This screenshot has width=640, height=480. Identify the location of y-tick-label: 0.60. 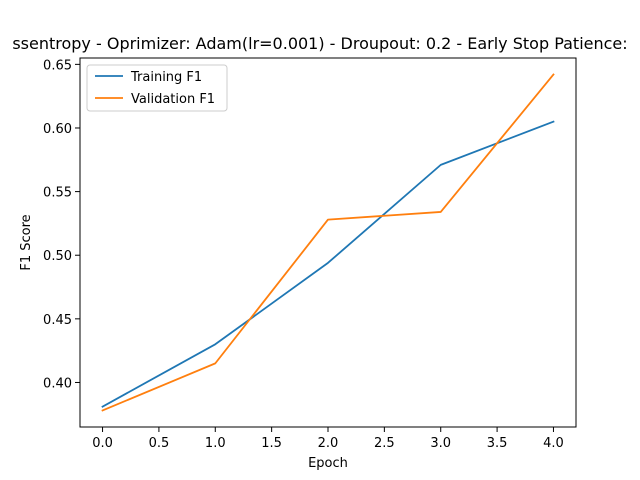
(57, 129).